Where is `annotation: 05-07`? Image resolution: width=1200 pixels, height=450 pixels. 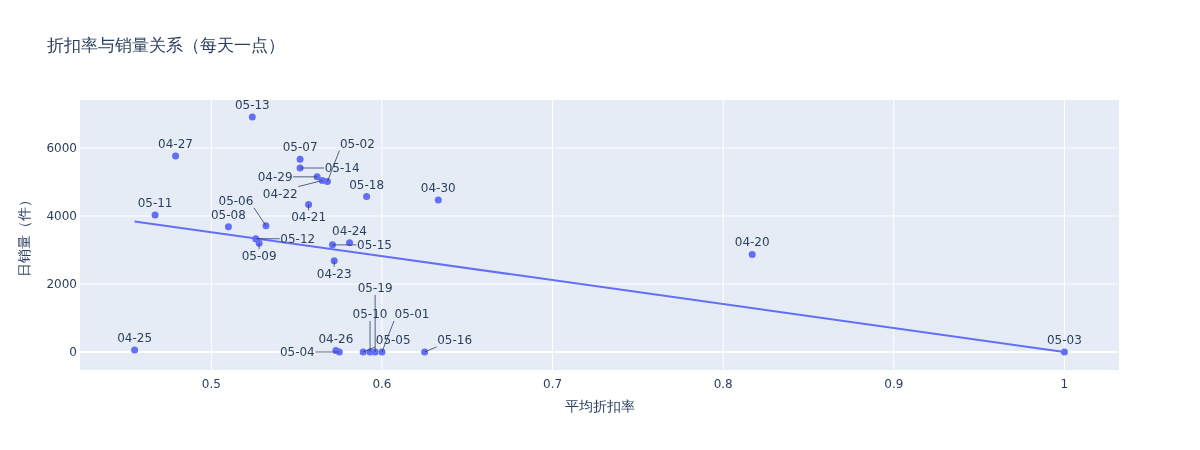
annotation: 05-07 is located at coordinates (300, 147).